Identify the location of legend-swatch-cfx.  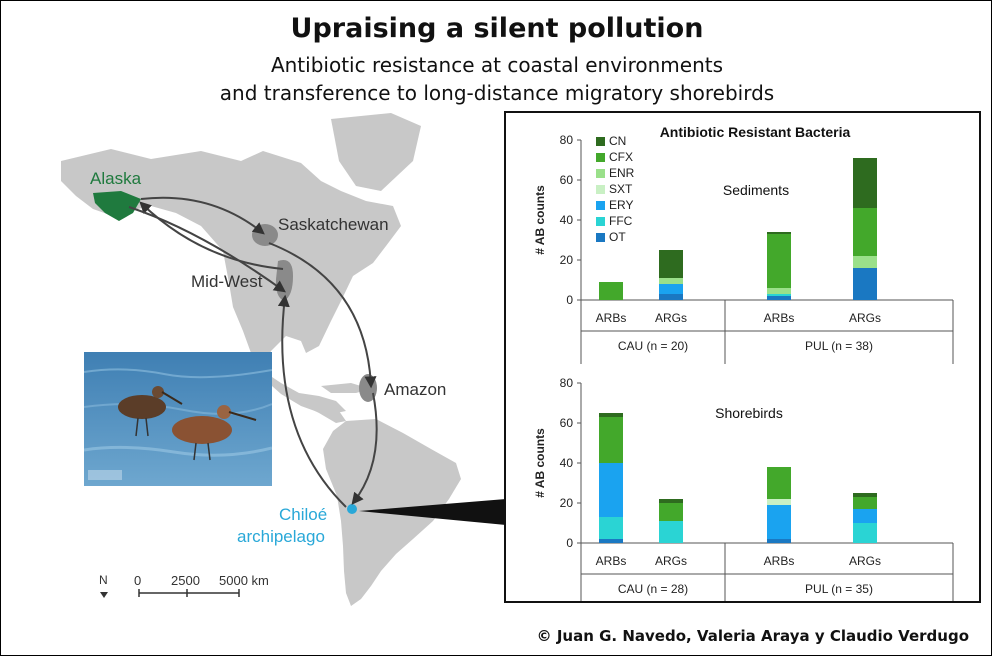
(600, 157).